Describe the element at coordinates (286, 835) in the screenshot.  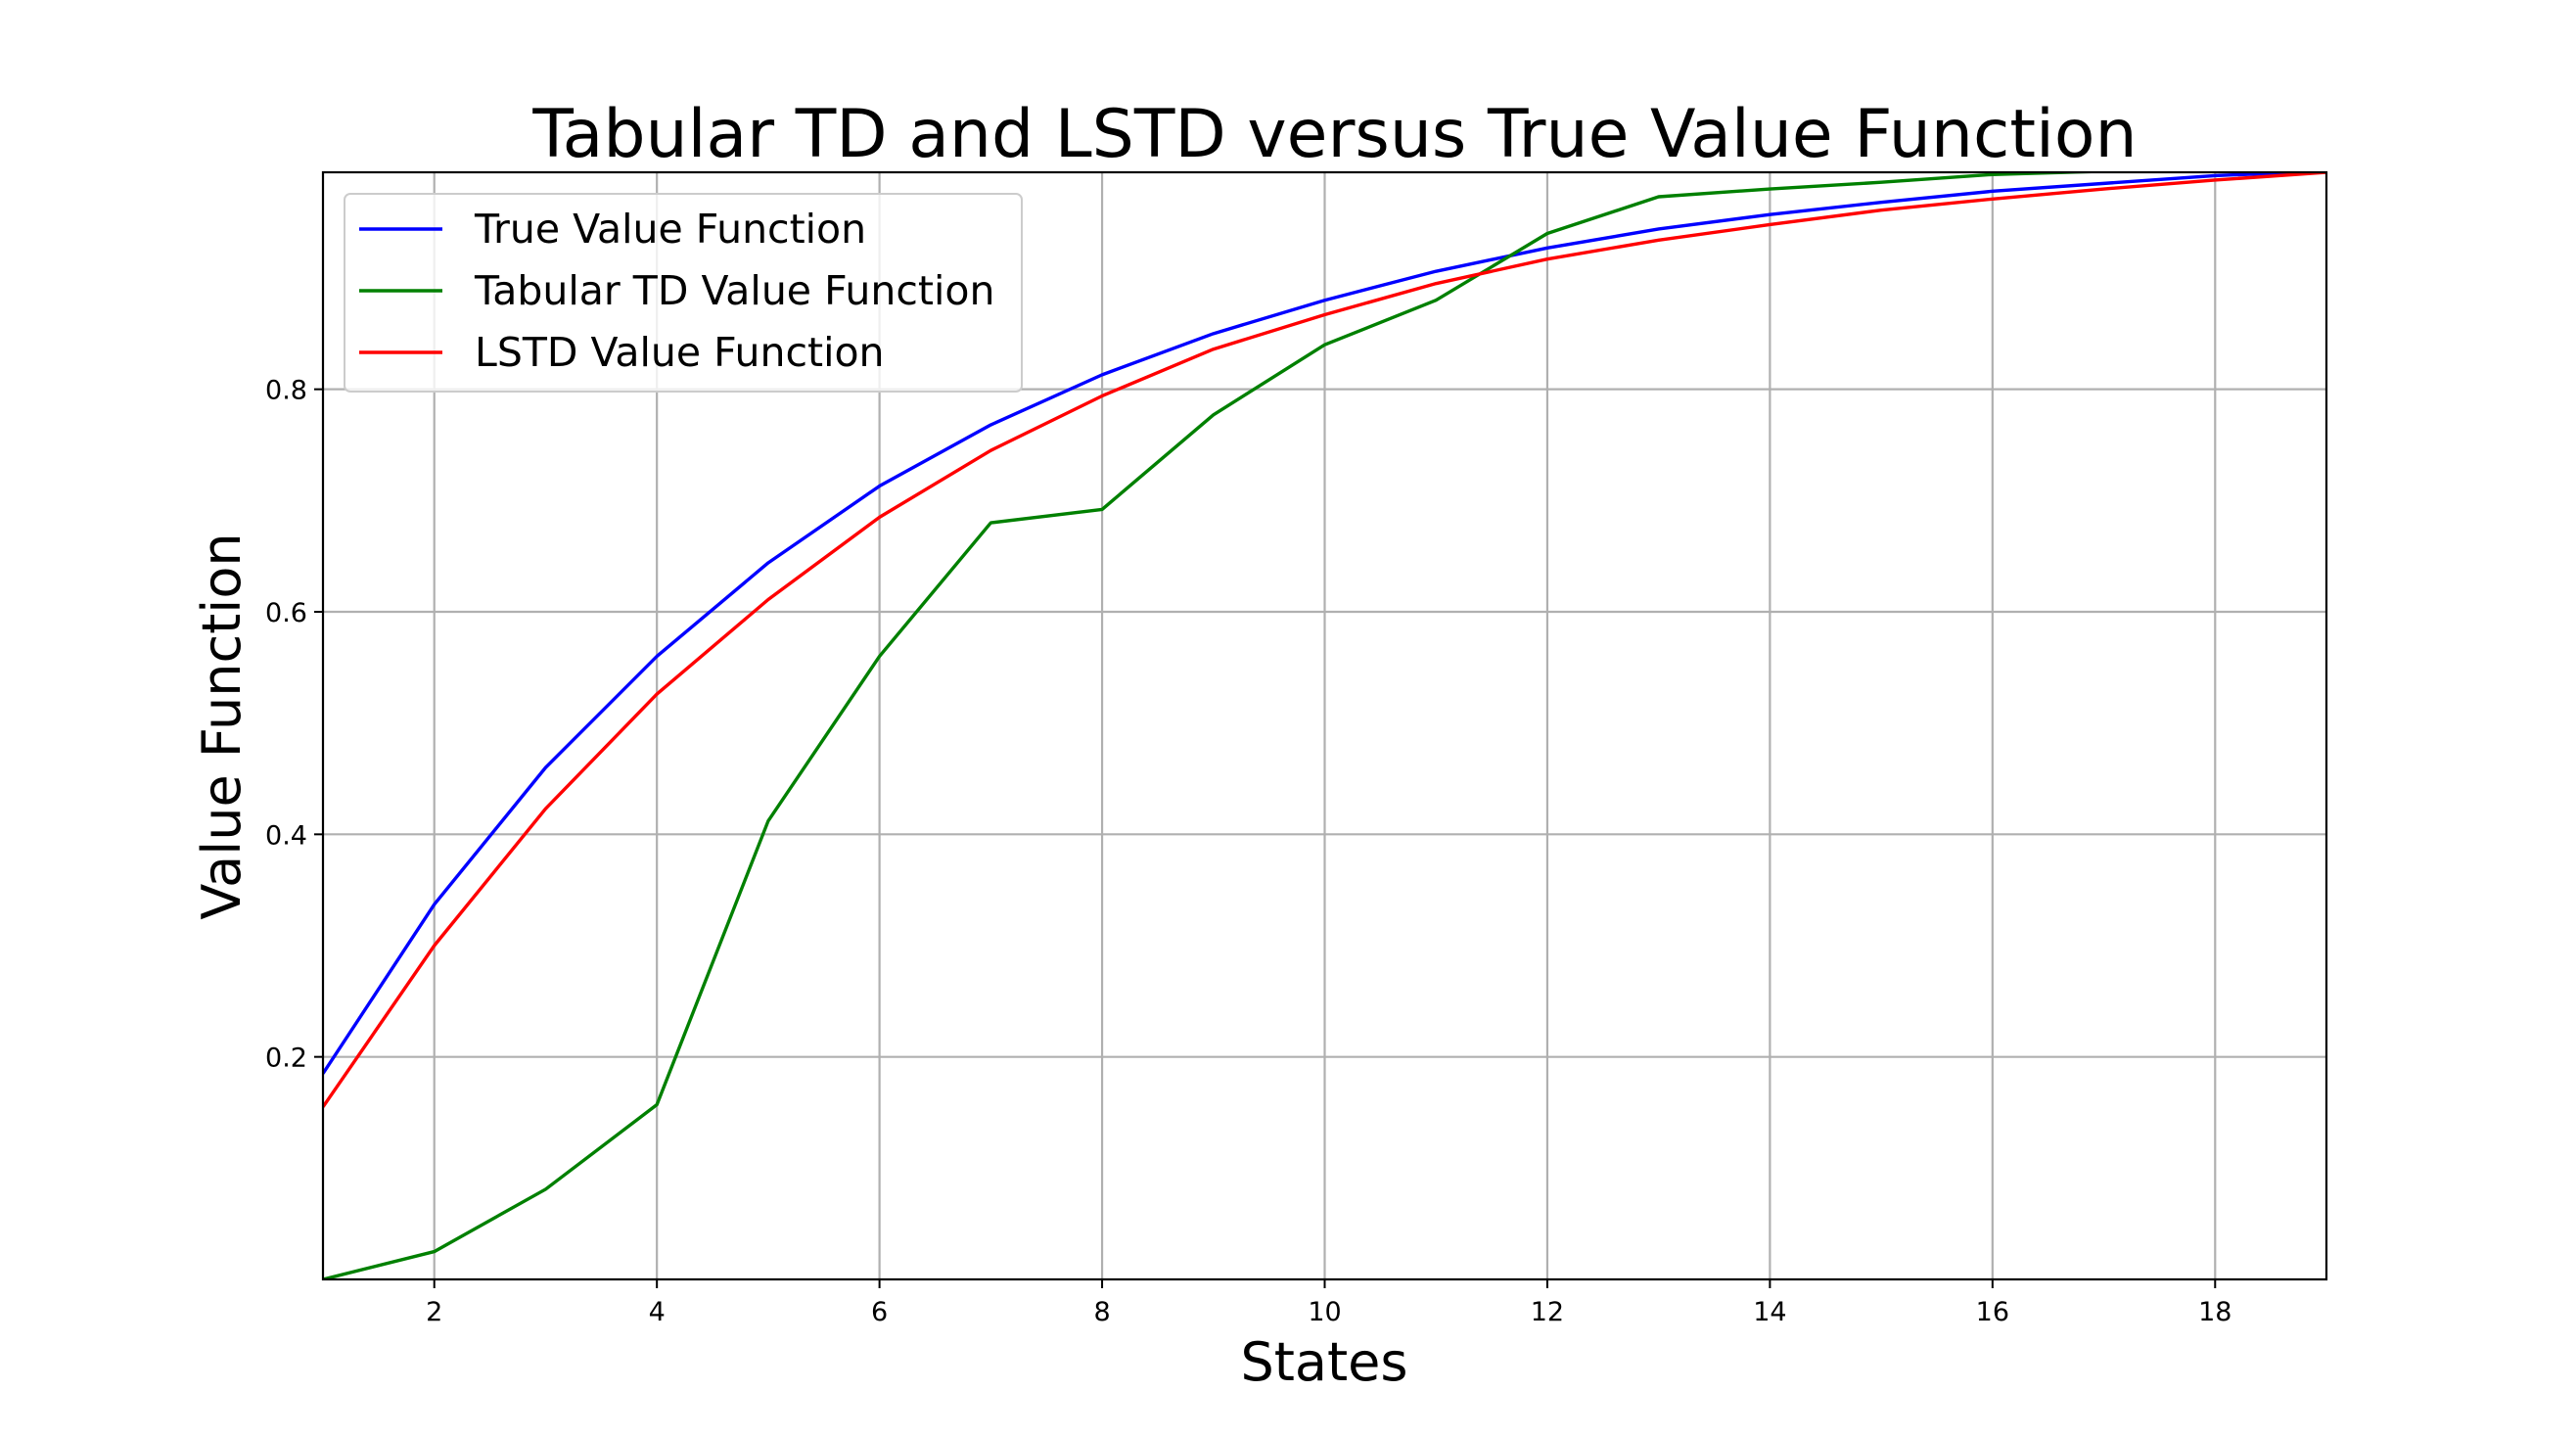
I see `y-tick-label: 0.4` at that location.